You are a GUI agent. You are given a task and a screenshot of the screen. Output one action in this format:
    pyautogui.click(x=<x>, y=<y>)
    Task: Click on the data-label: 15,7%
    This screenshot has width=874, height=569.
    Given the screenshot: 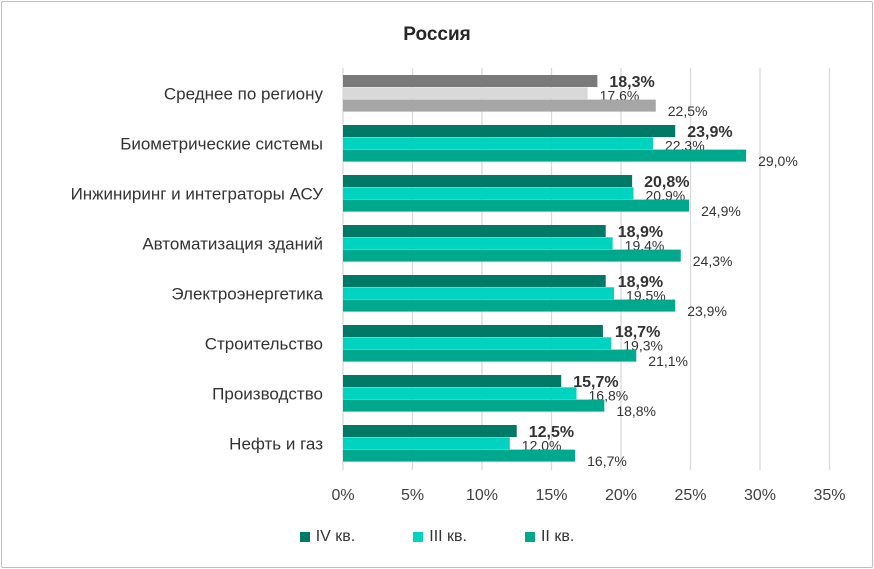 What is the action you would take?
    pyautogui.click(x=595, y=382)
    